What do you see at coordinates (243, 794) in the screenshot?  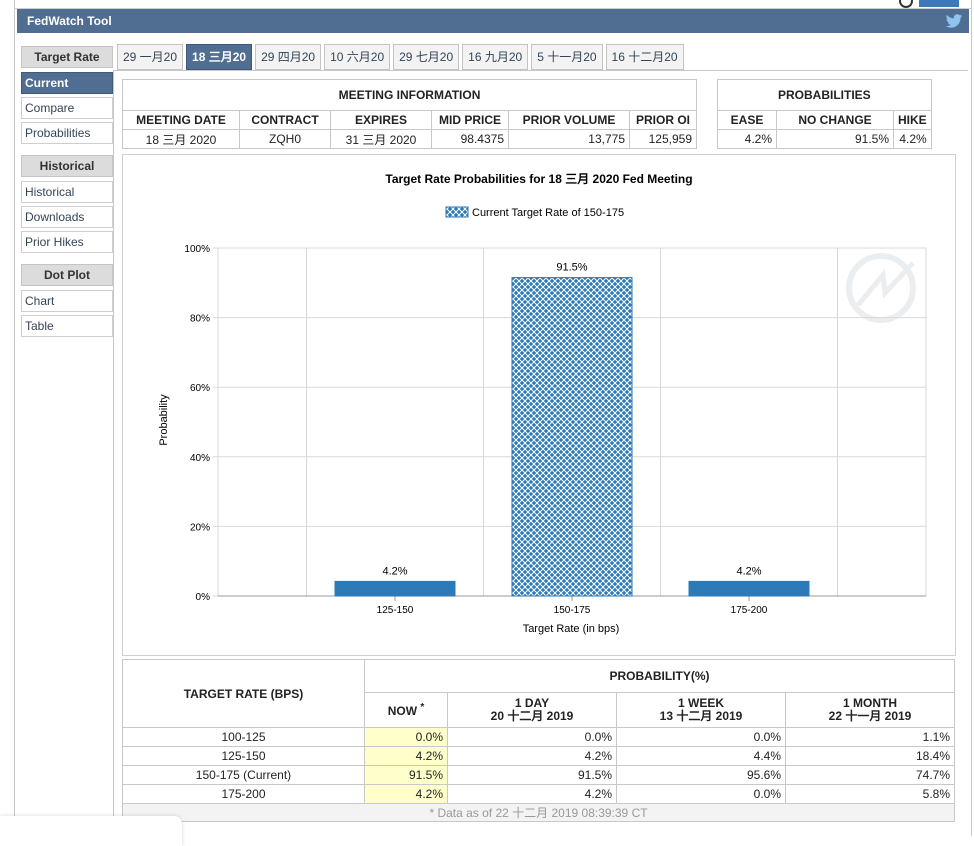 I see `target-rate-cell: 175-200` at bounding box center [243, 794].